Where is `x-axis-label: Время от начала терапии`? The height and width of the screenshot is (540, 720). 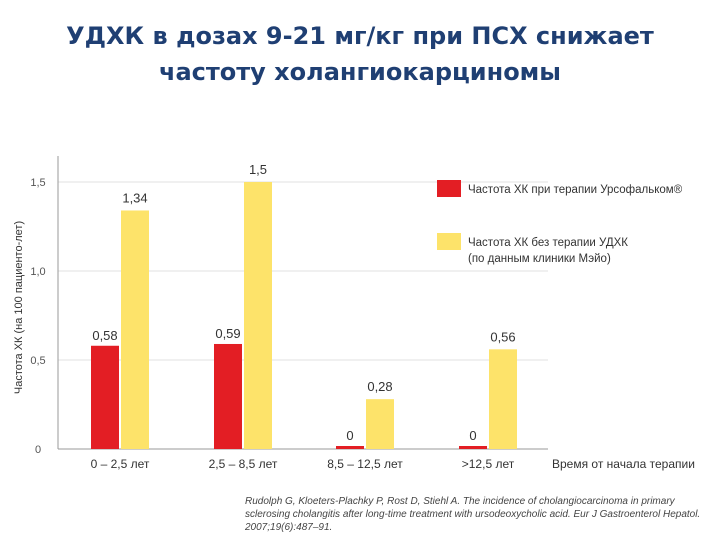
x-axis-label: Время от начала терапии is located at coordinates (623, 464).